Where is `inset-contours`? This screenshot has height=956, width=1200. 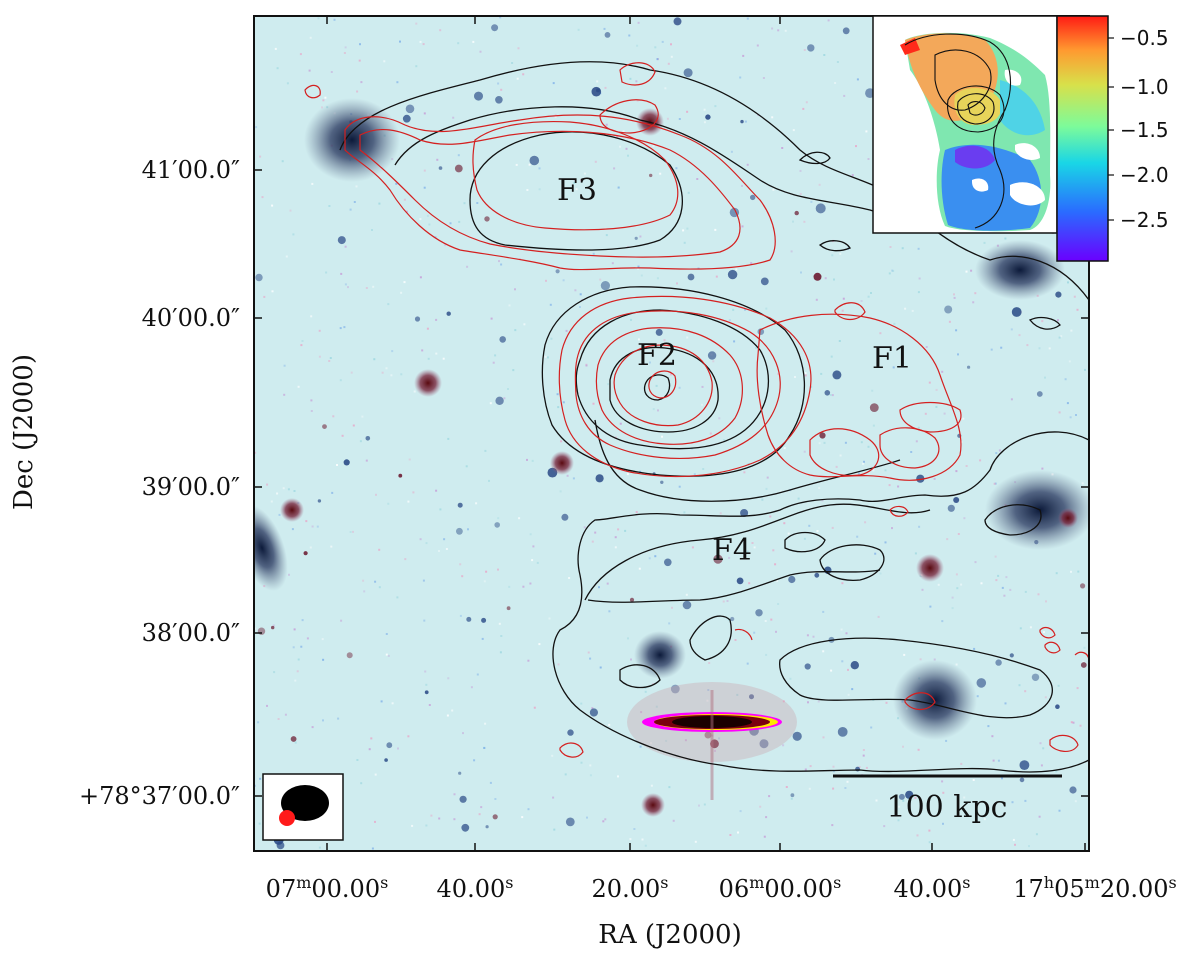
inset-contours is located at coordinates (957, 131).